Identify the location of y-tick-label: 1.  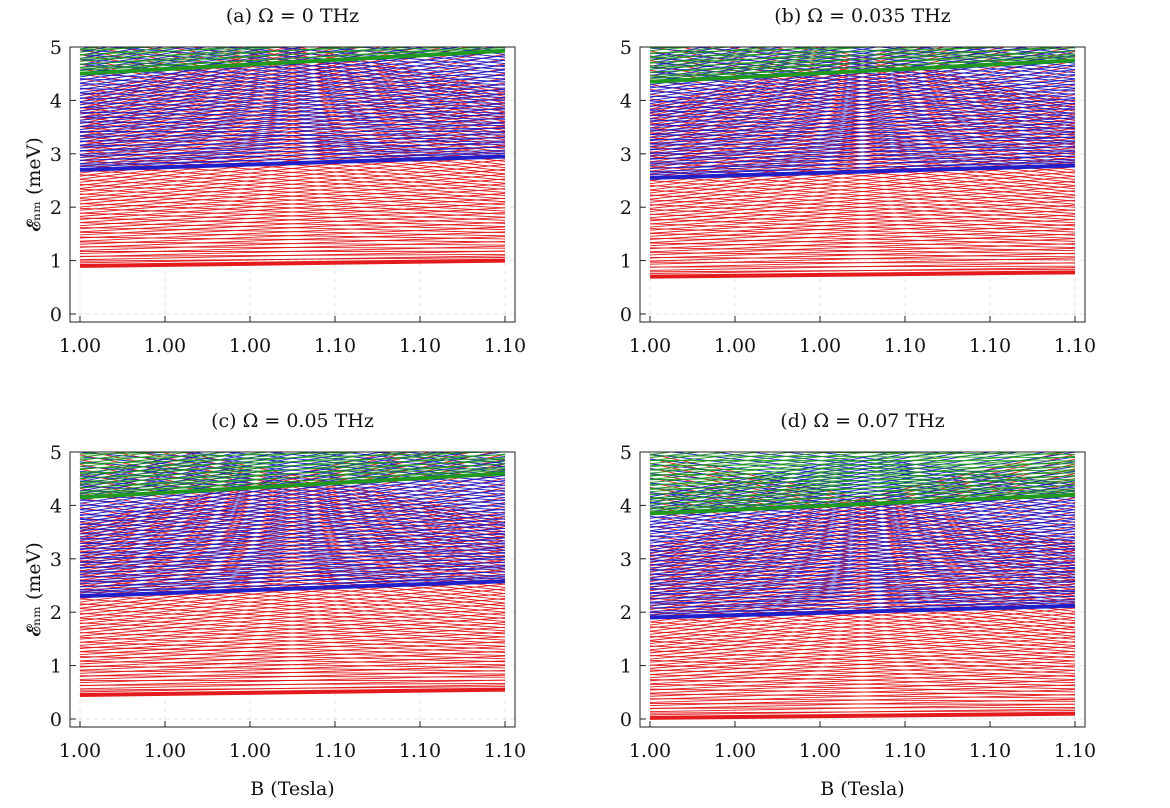
(56, 667).